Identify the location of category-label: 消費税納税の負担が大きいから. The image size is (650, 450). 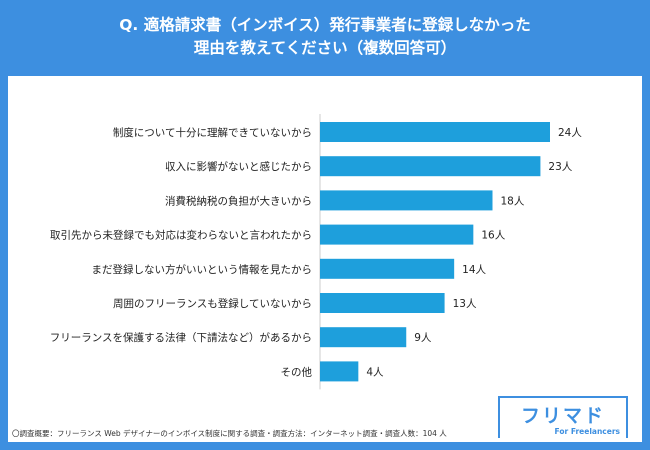
(238, 200).